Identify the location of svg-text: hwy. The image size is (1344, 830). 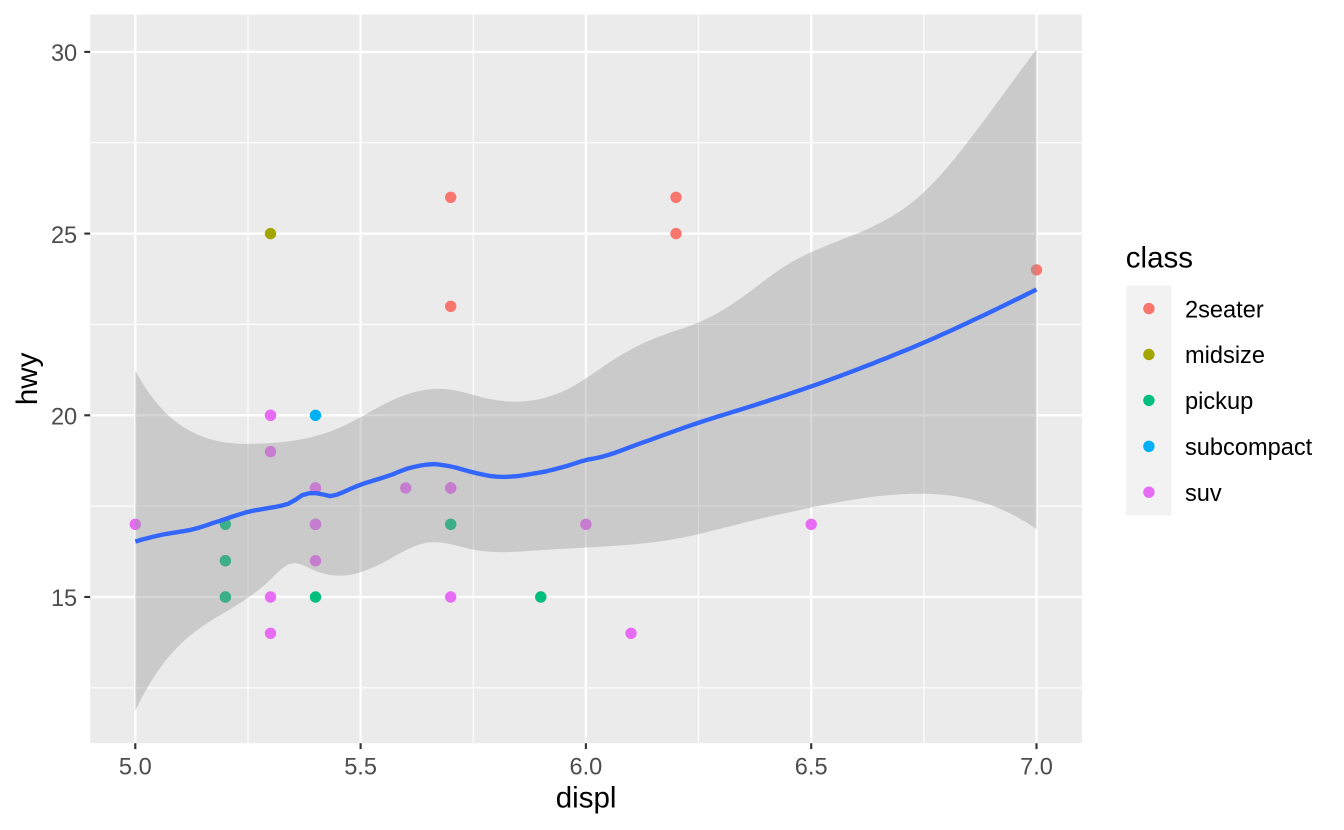
(27, 378).